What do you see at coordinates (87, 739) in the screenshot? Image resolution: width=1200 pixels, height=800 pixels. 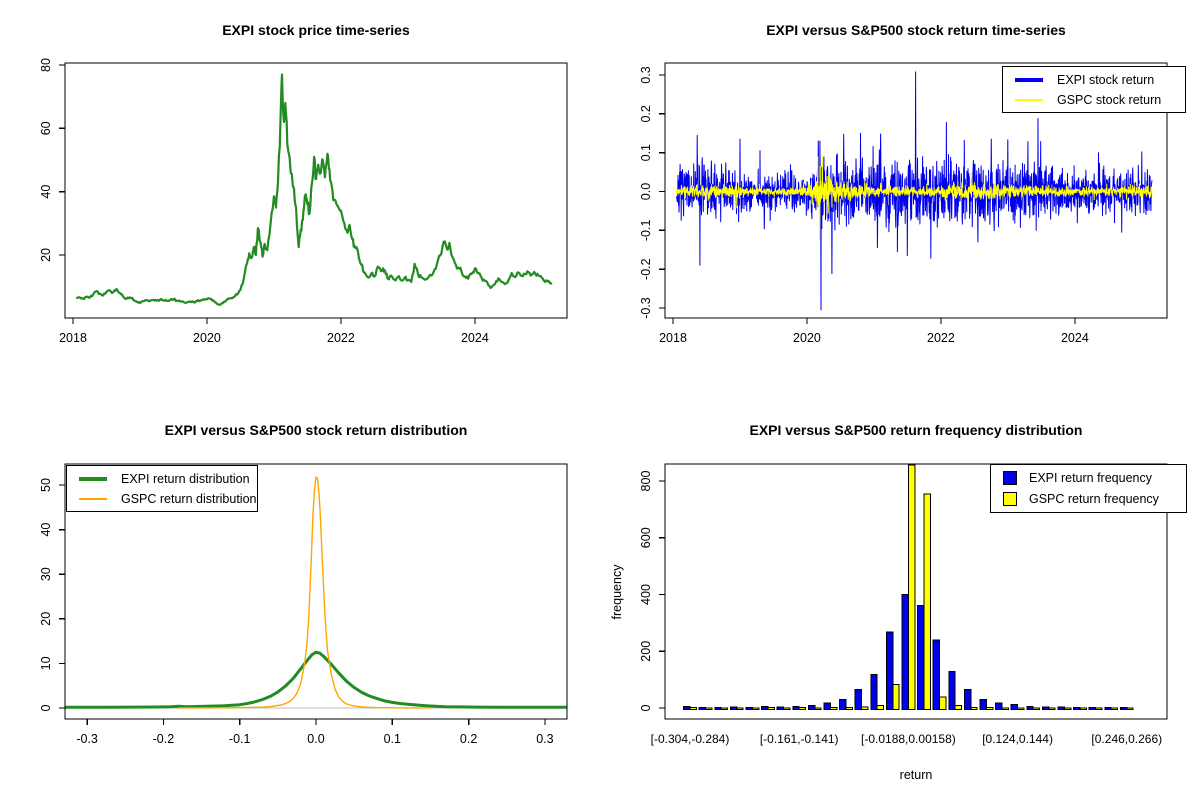 I see `x-tick-label: -0.3` at bounding box center [87, 739].